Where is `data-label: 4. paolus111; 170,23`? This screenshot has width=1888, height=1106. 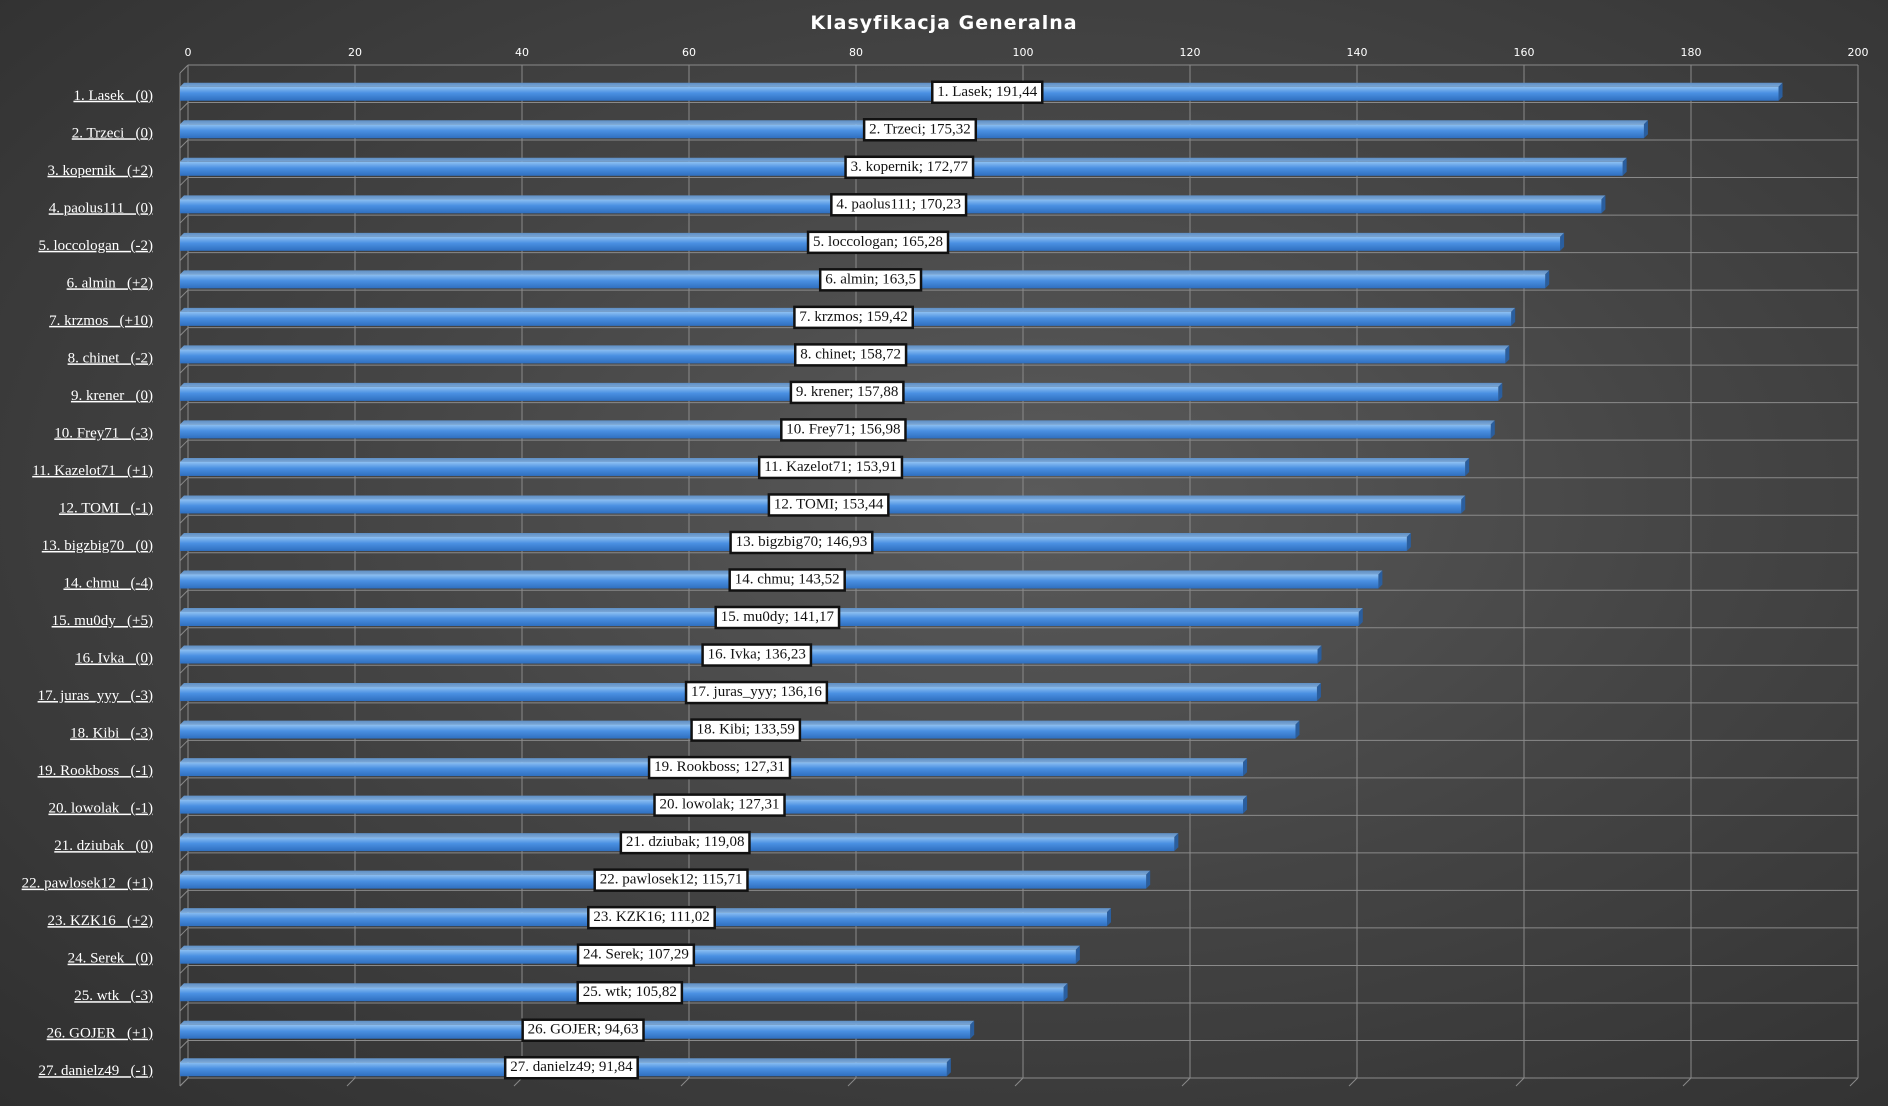 data-label: 4. paolus111; 170,23 is located at coordinates (899, 205).